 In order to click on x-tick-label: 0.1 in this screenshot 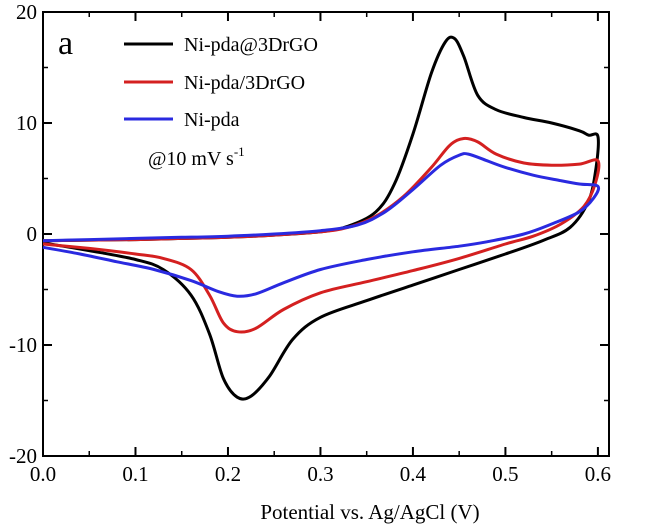, I will do `click(135, 474)`.